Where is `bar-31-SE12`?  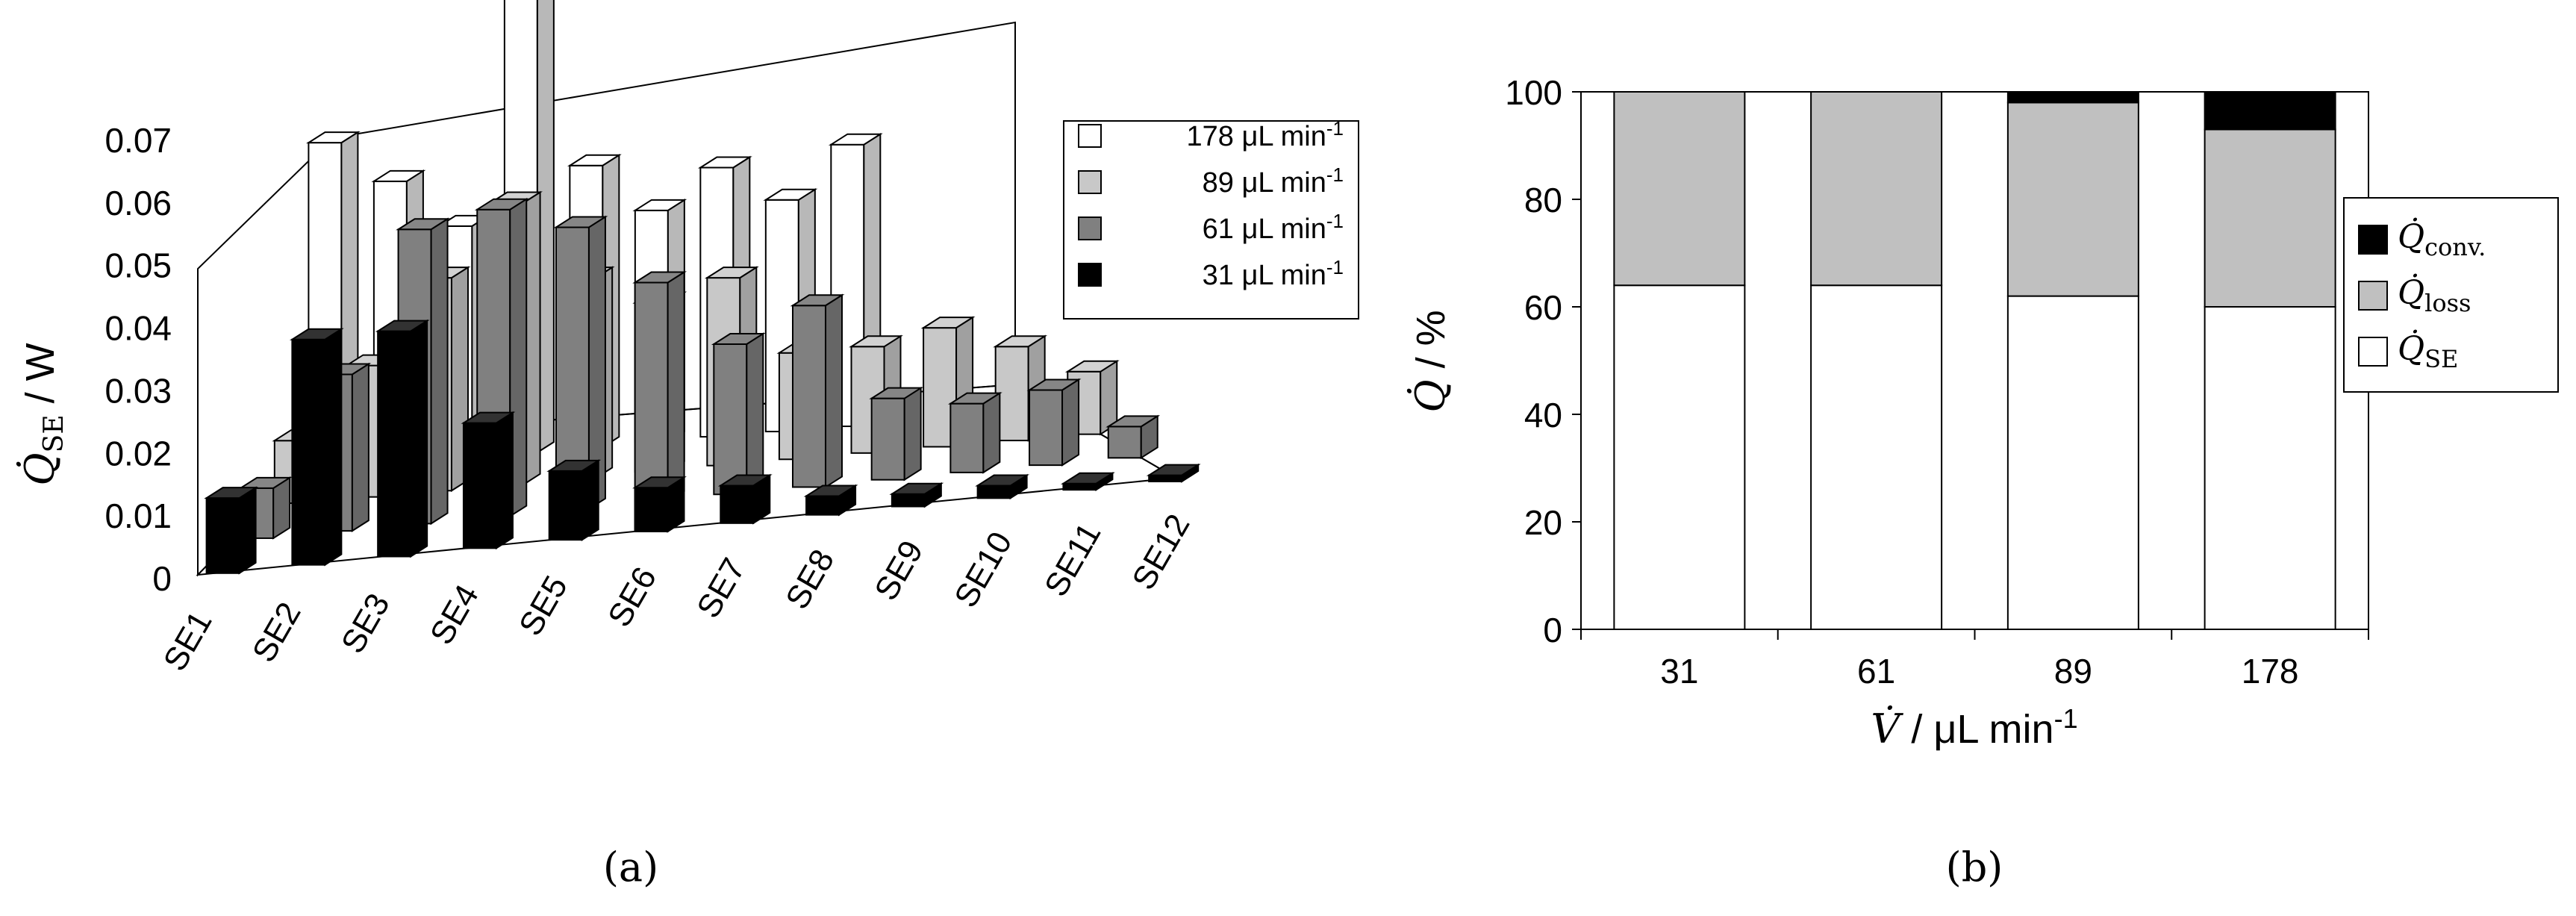 bar-31-SE12 is located at coordinates (1173, 473).